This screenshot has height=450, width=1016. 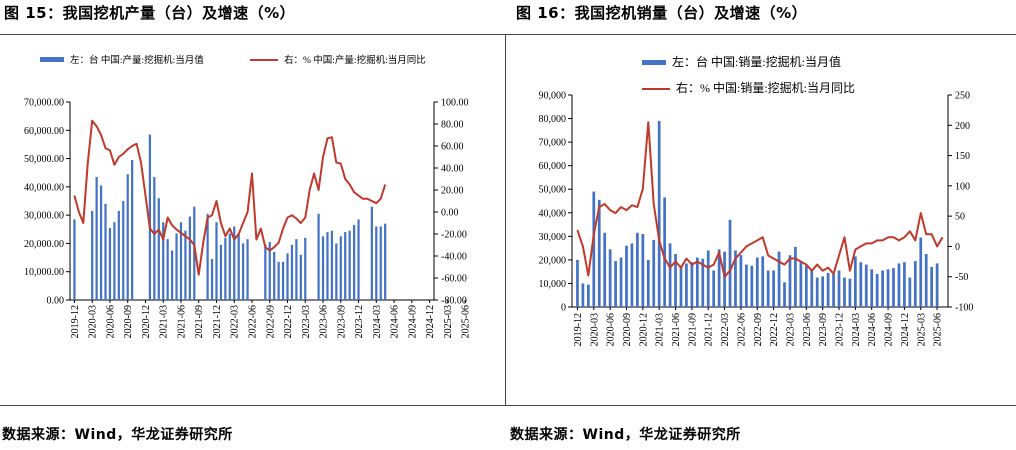 What do you see at coordinates (563, 308) in the screenshot?
I see `left-tick-label: 0` at bounding box center [563, 308].